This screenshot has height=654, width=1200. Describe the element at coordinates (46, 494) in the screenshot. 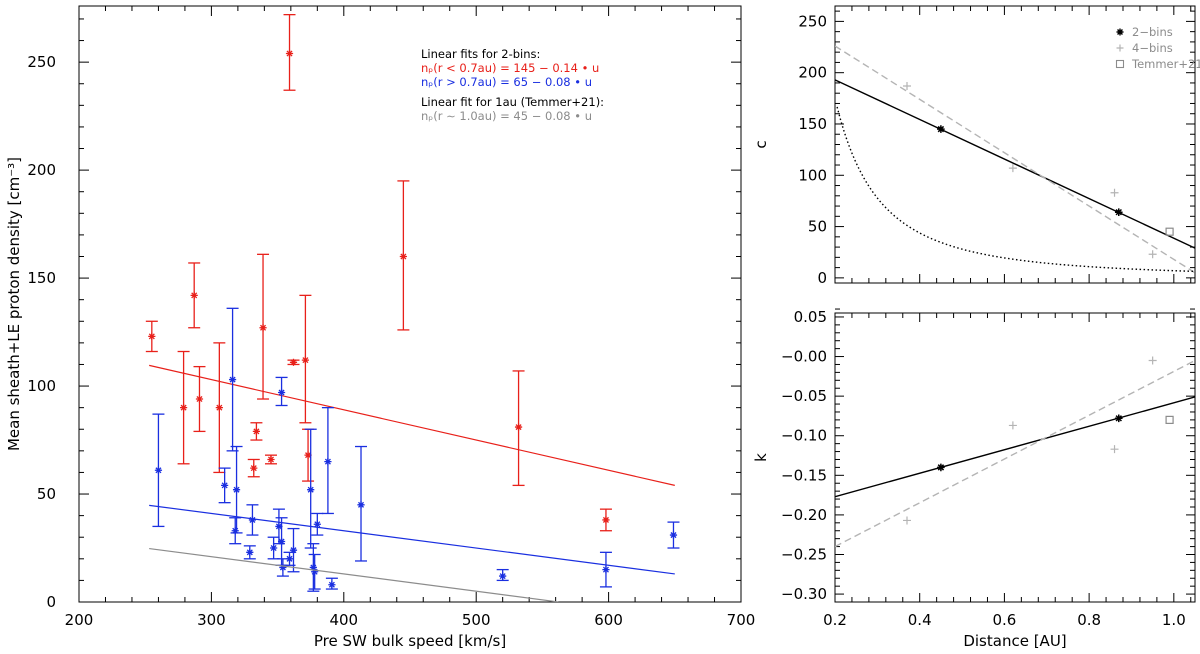

I see `y-tick-label: 50` at that location.